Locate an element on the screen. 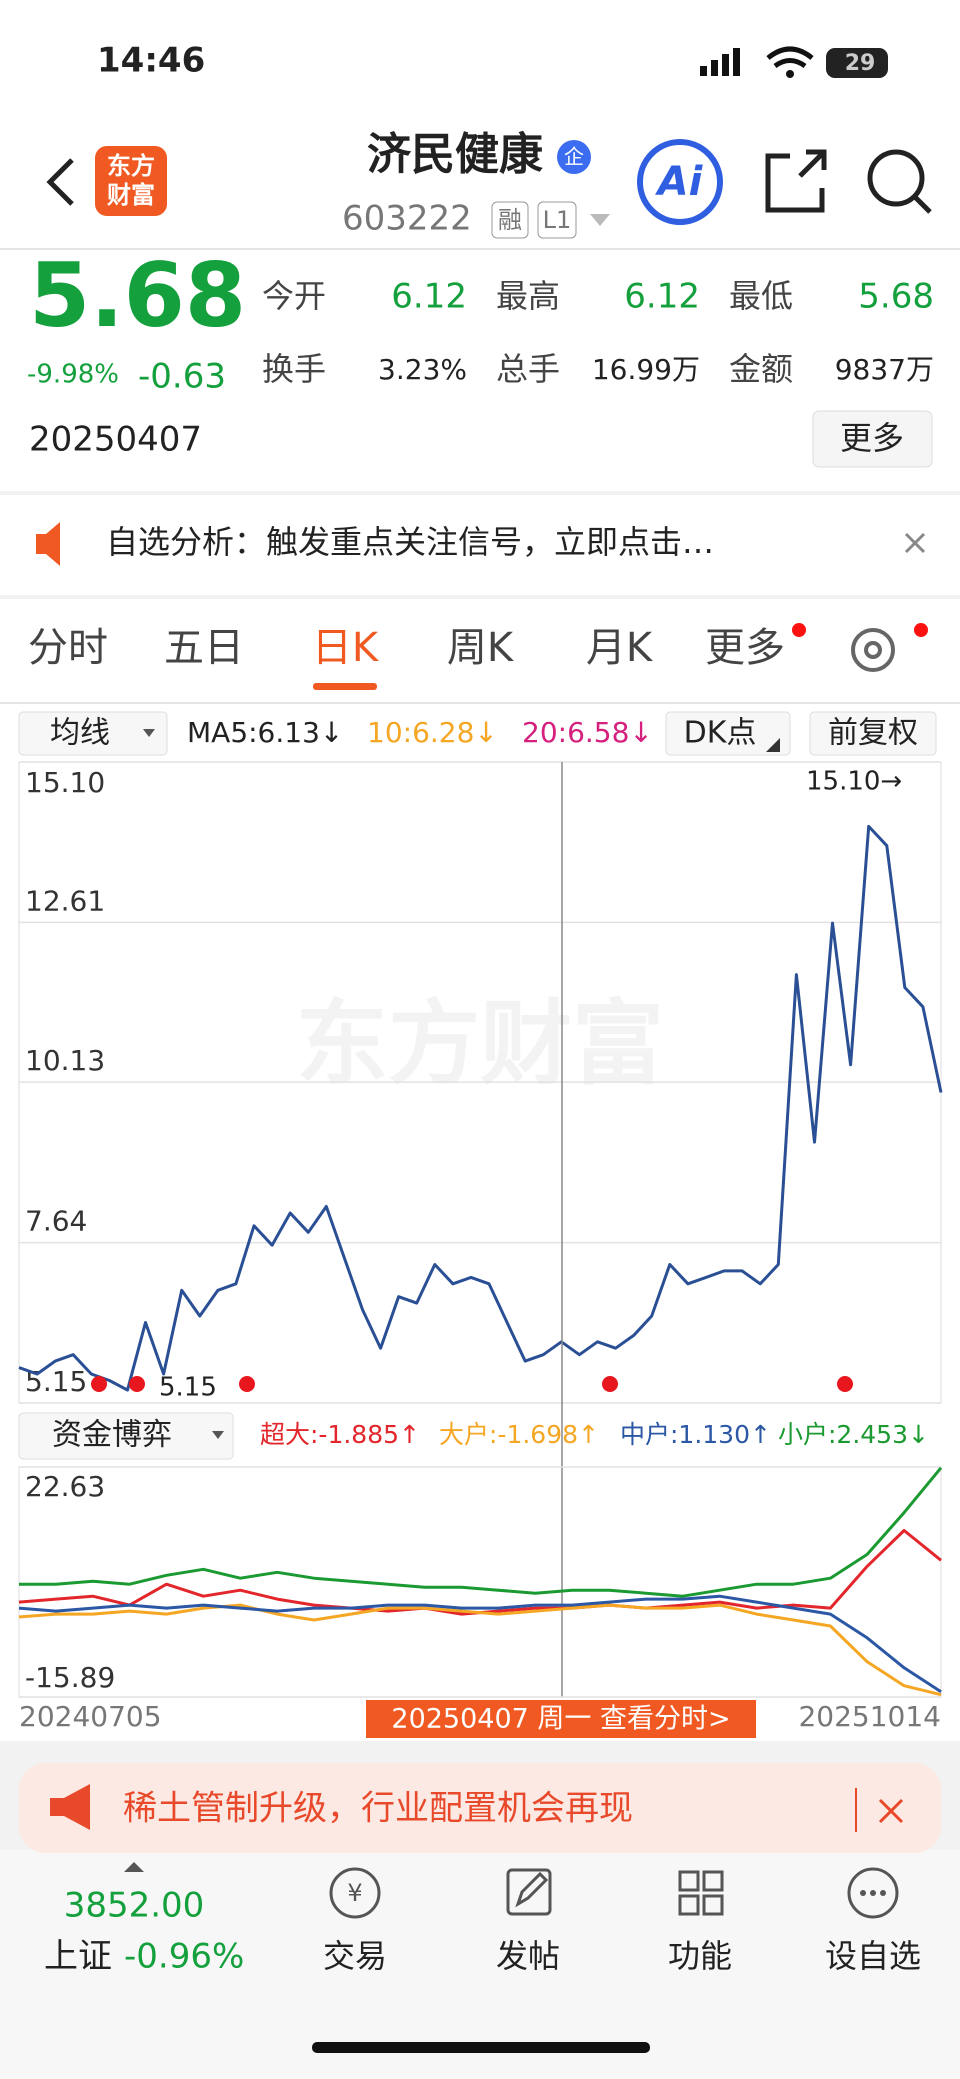 The image size is (960, 2079). y-tick-label: 7.64 is located at coordinates (56, 1221).